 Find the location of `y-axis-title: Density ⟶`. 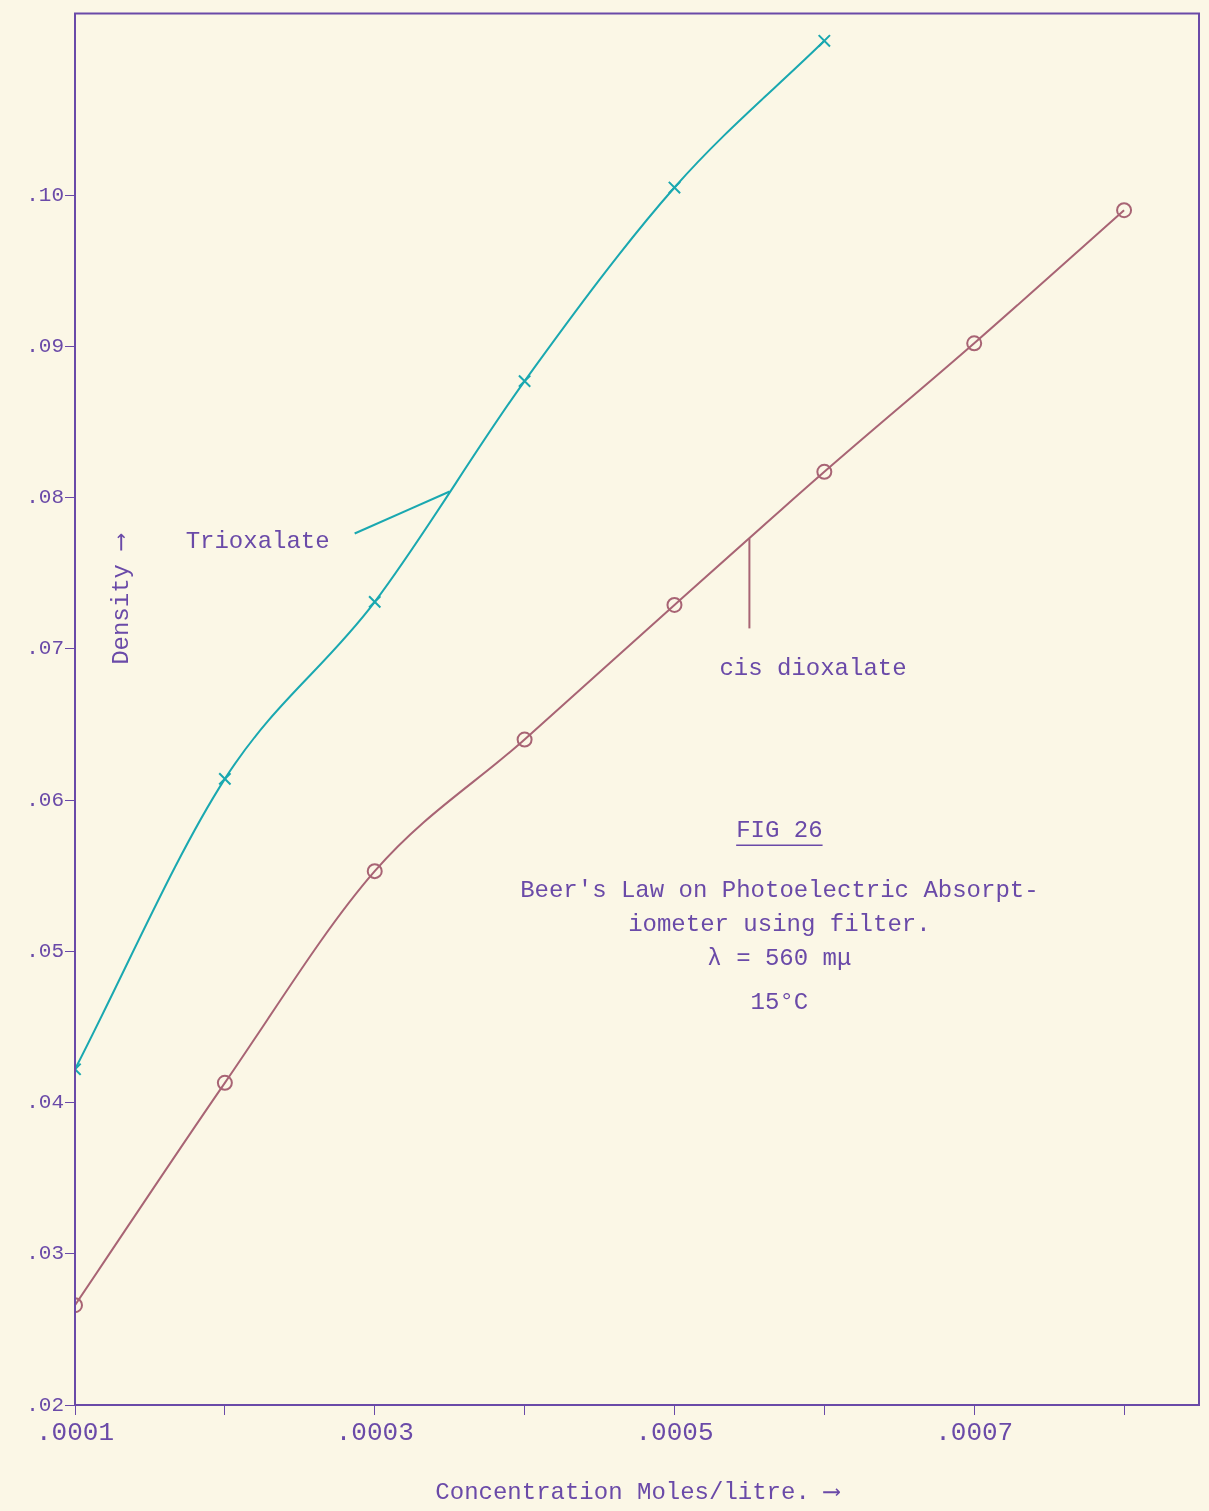

y-axis-title: Density ⟶ is located at coordinates (120, 600).